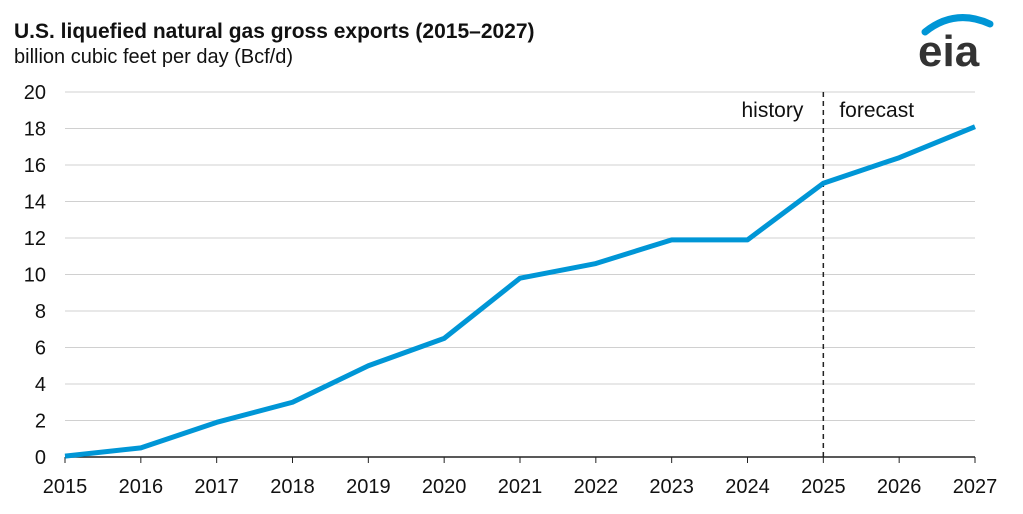 This screenshot has width=1023, height=514. What do you see at coordinates (154, 57) in the screenshot?
I see `chart-subtitle: billion cubic feet per day (Bcf/d)` at bounding box center [154, 57].